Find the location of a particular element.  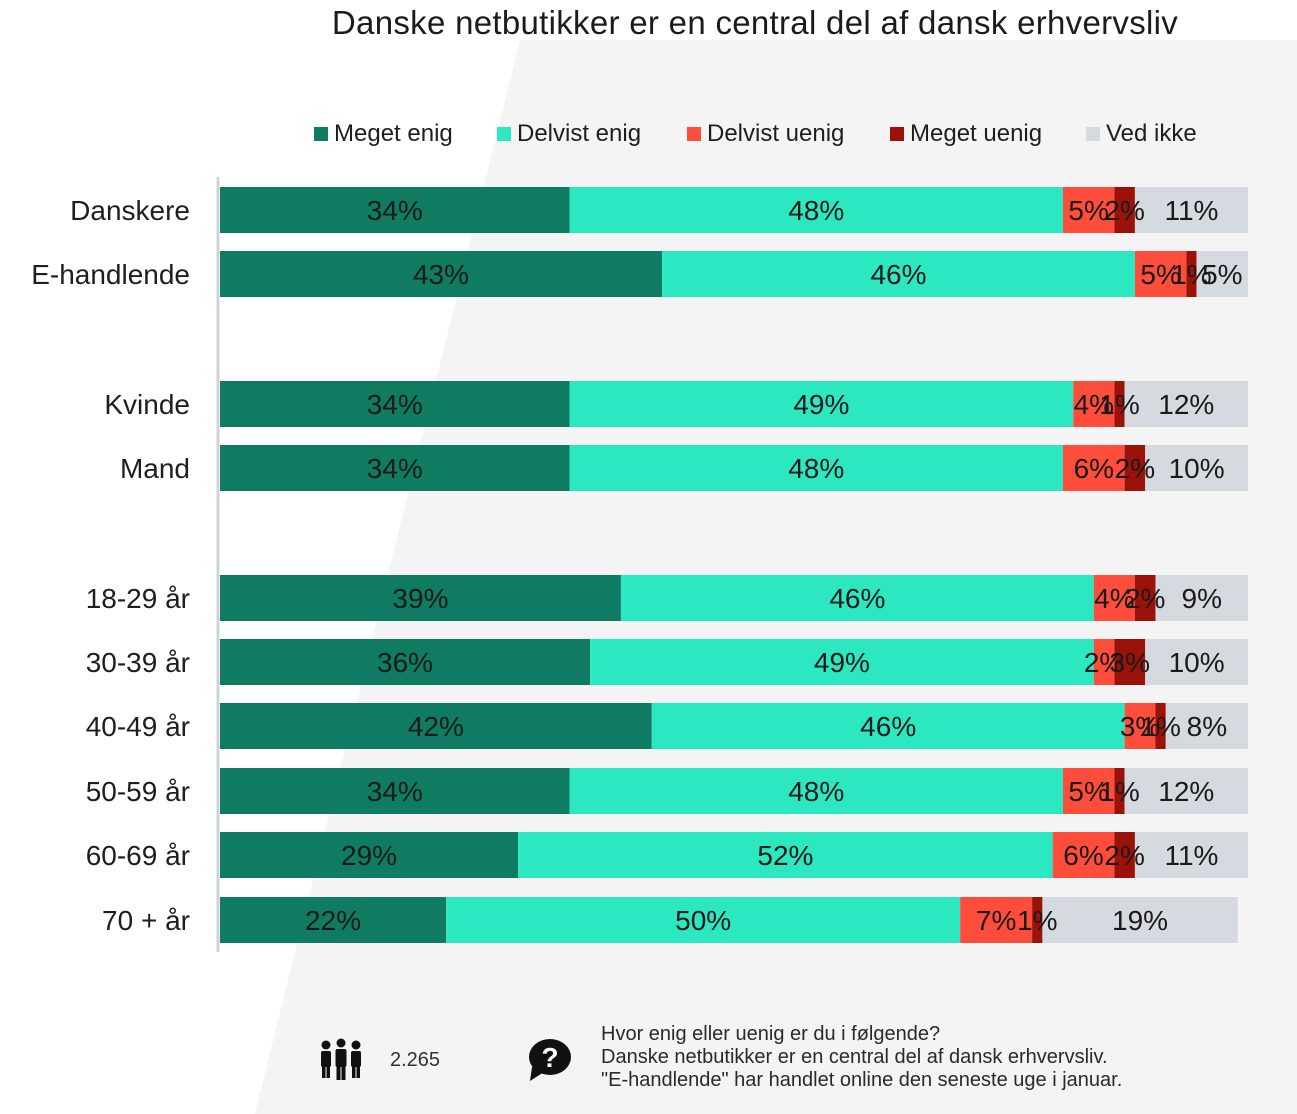

data-label: 6% is located at coordinates (1083, 855).